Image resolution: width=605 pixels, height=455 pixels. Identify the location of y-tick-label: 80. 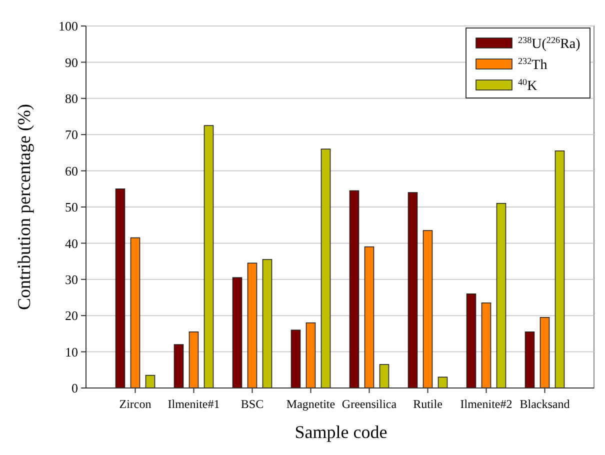
(71, 98).